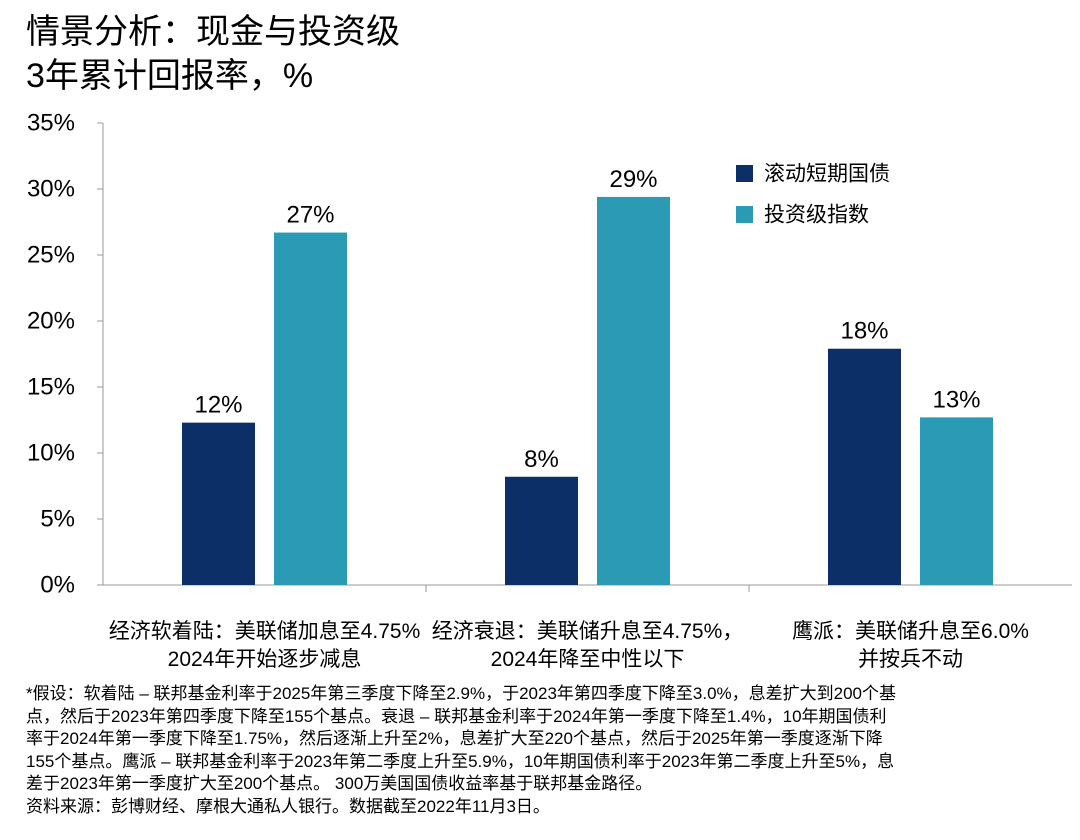 This screenshot has height=840, width=1080. I want to click on y-tick-label: 25%, so click(51, 255).